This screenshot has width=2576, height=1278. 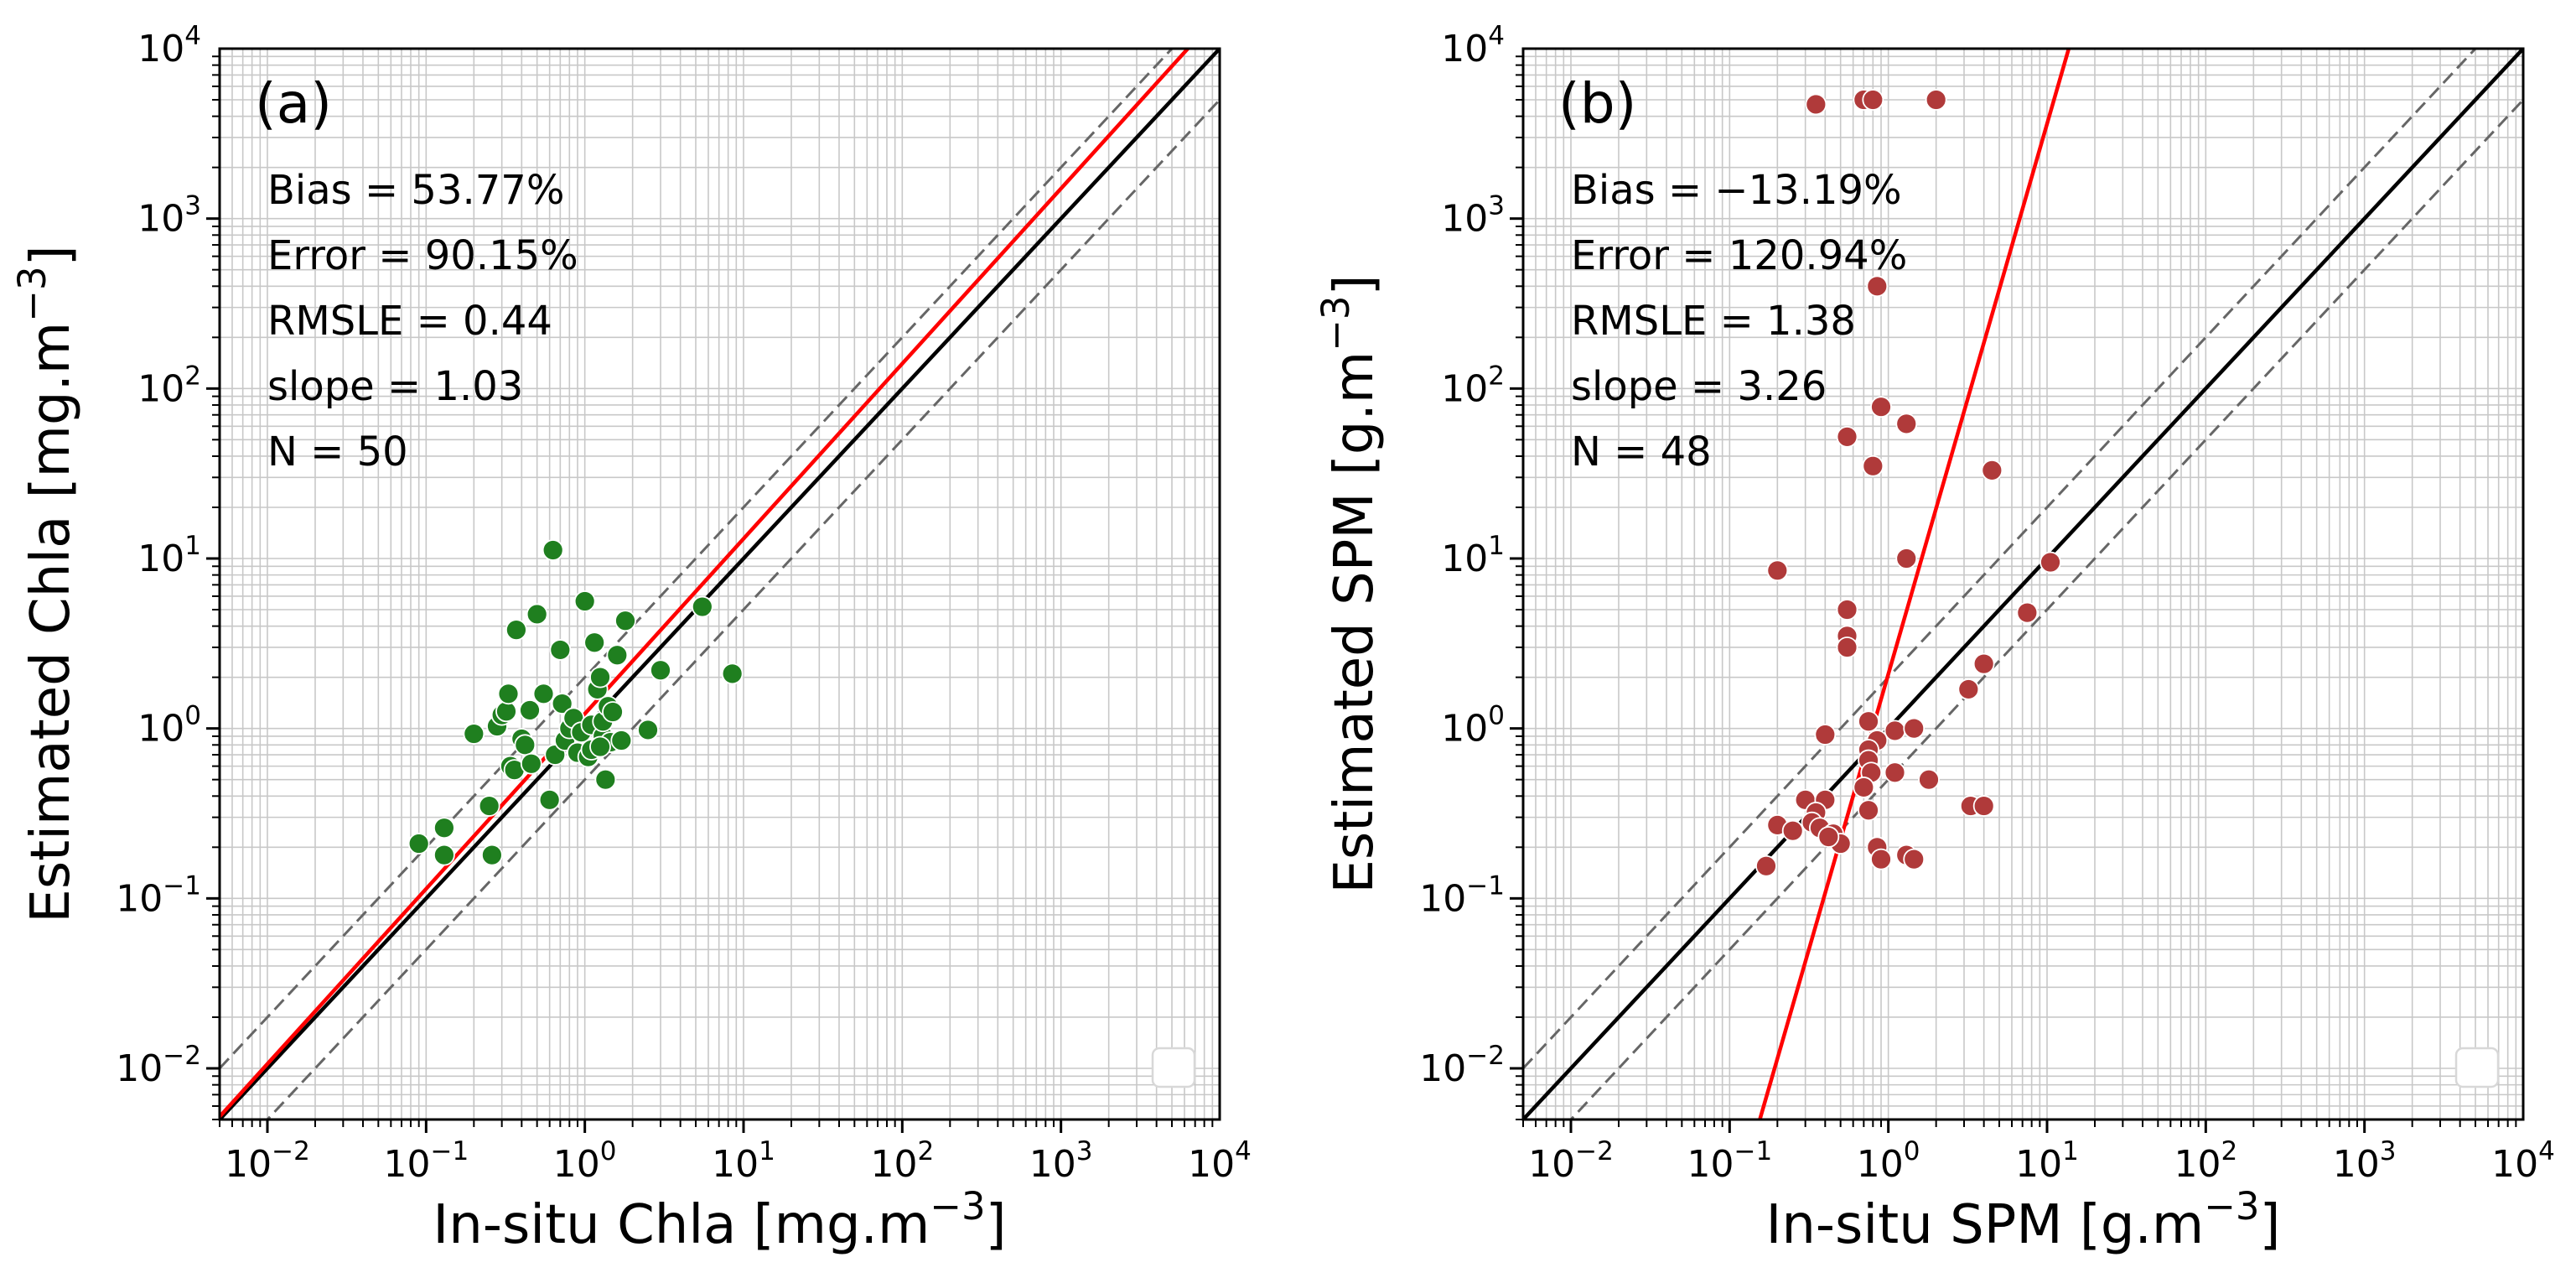 What do you see at coordinates (1350, 583) in the screenshot?
I see `y-axis-title: Estimated SPM [g.m−3]` at bounding box center [1350, 583].